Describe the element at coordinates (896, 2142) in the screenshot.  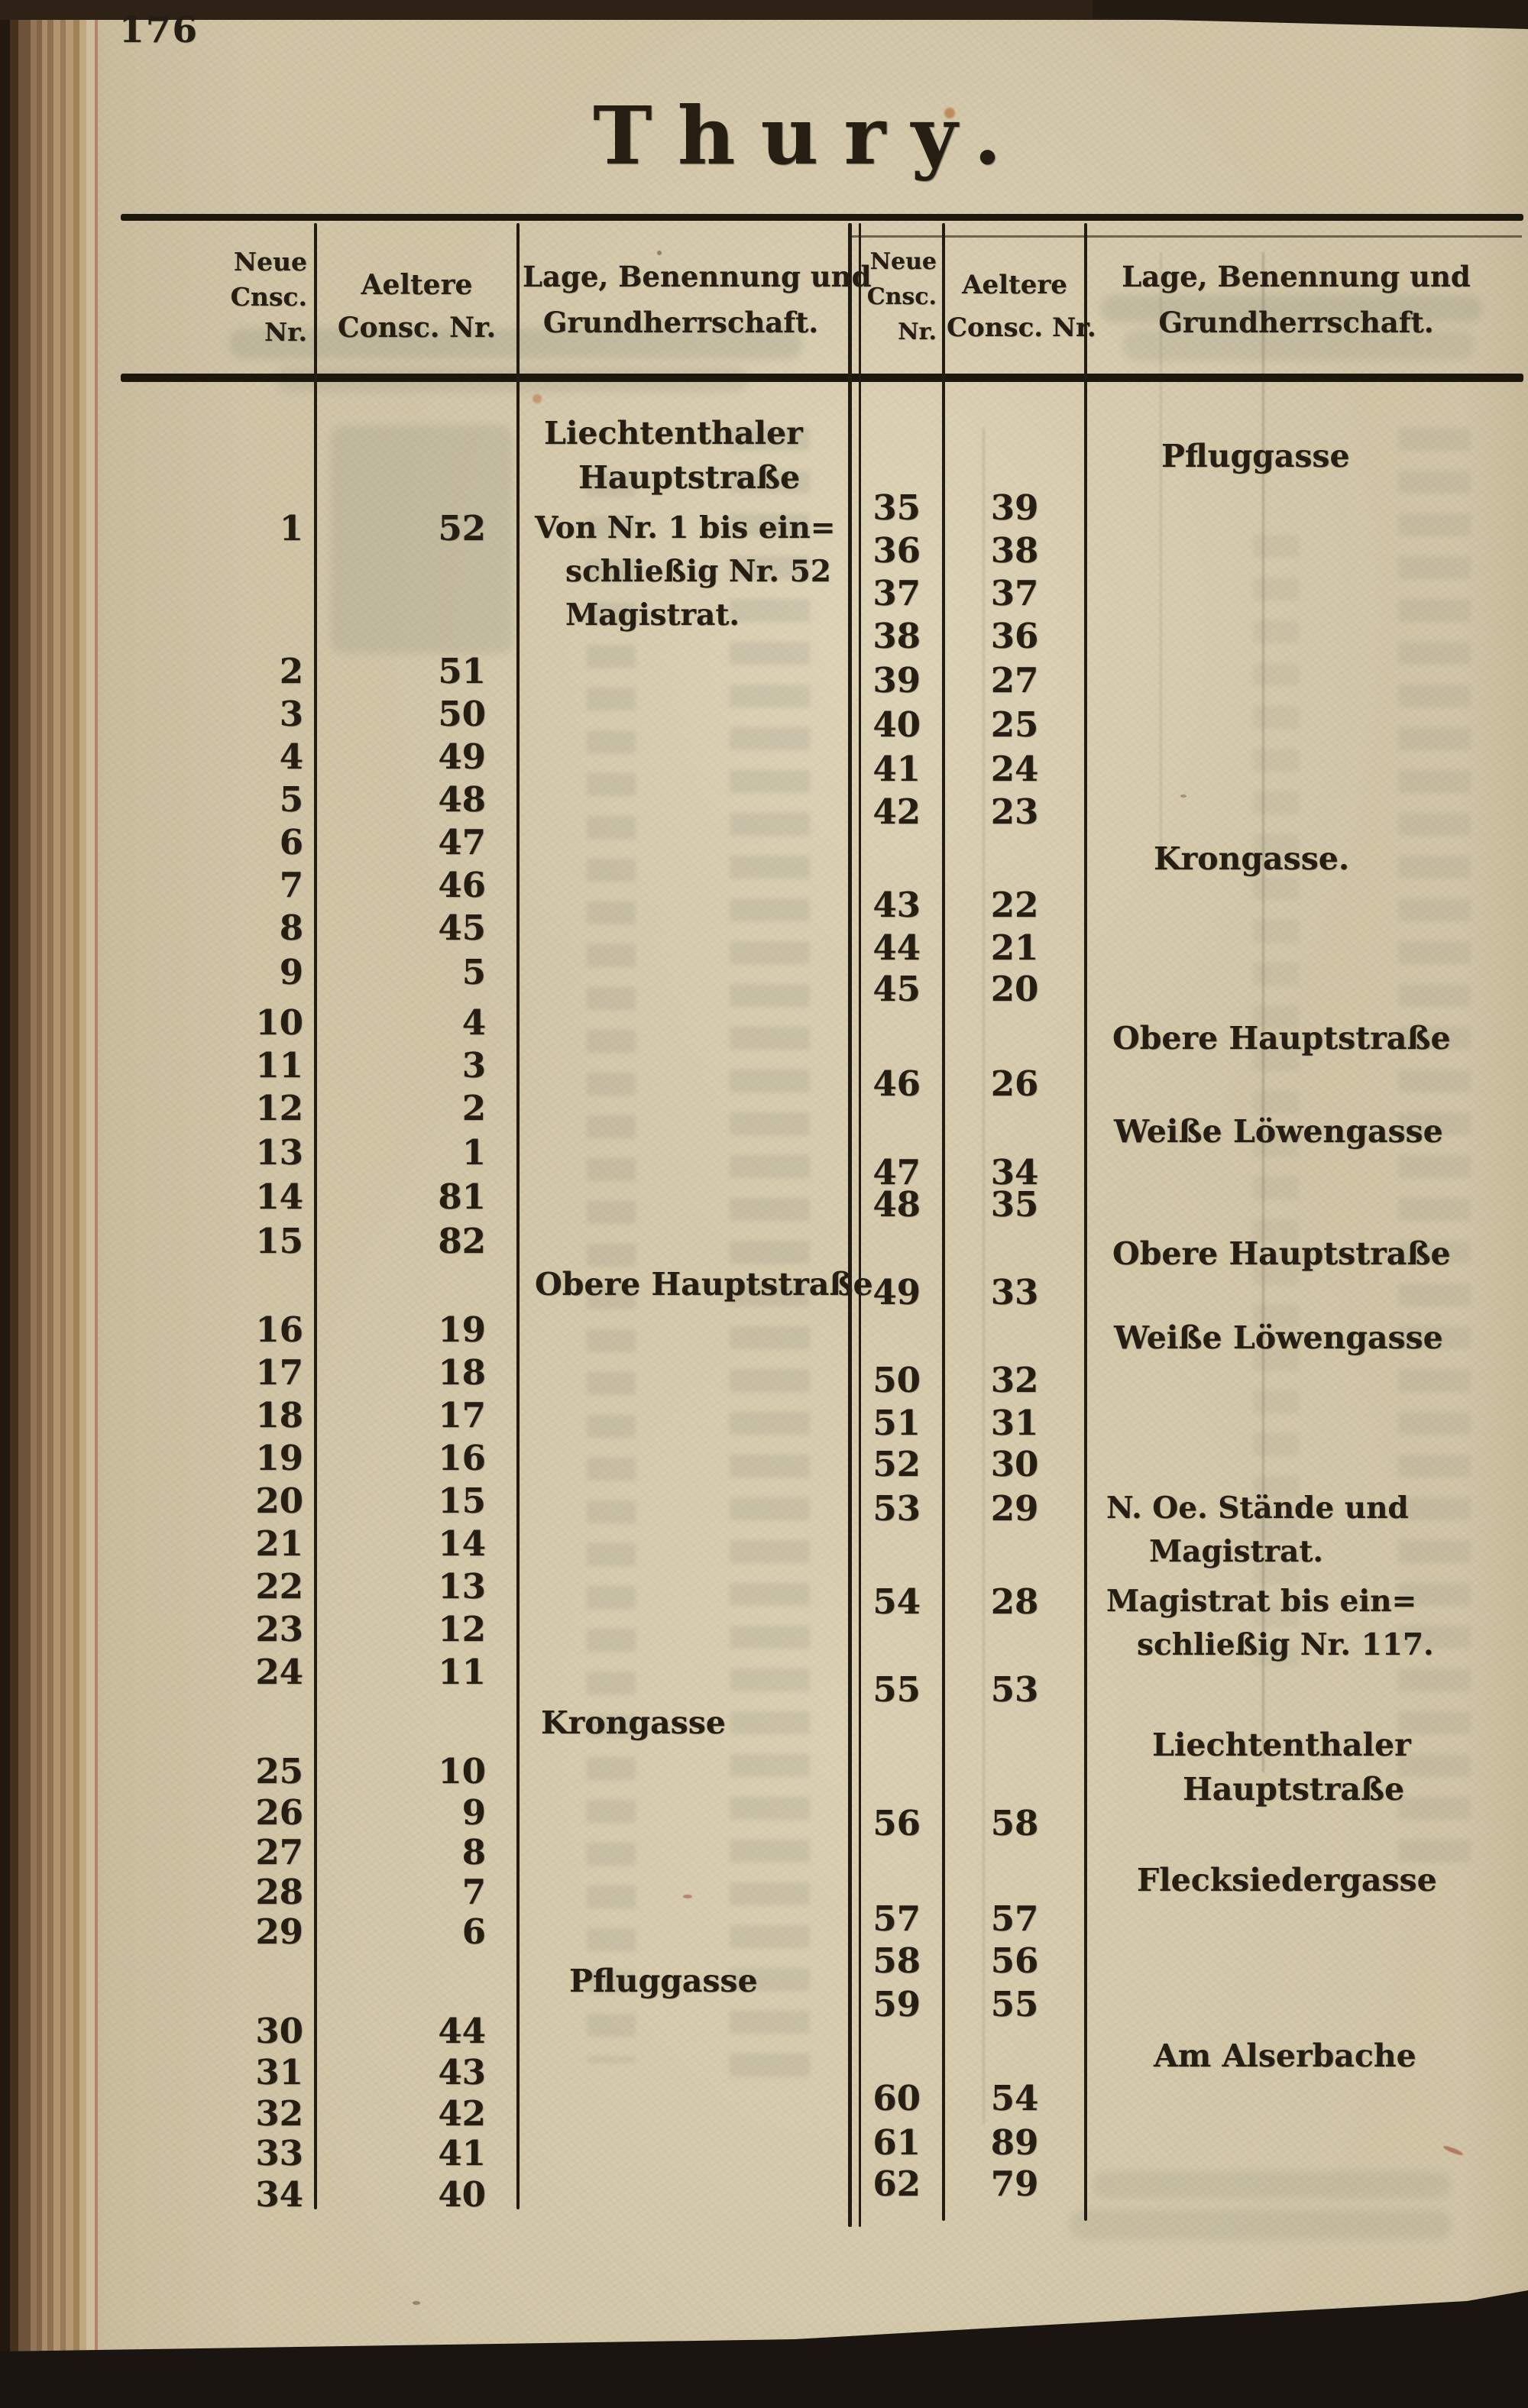
I see `new-consc-nr: 61` at that location.